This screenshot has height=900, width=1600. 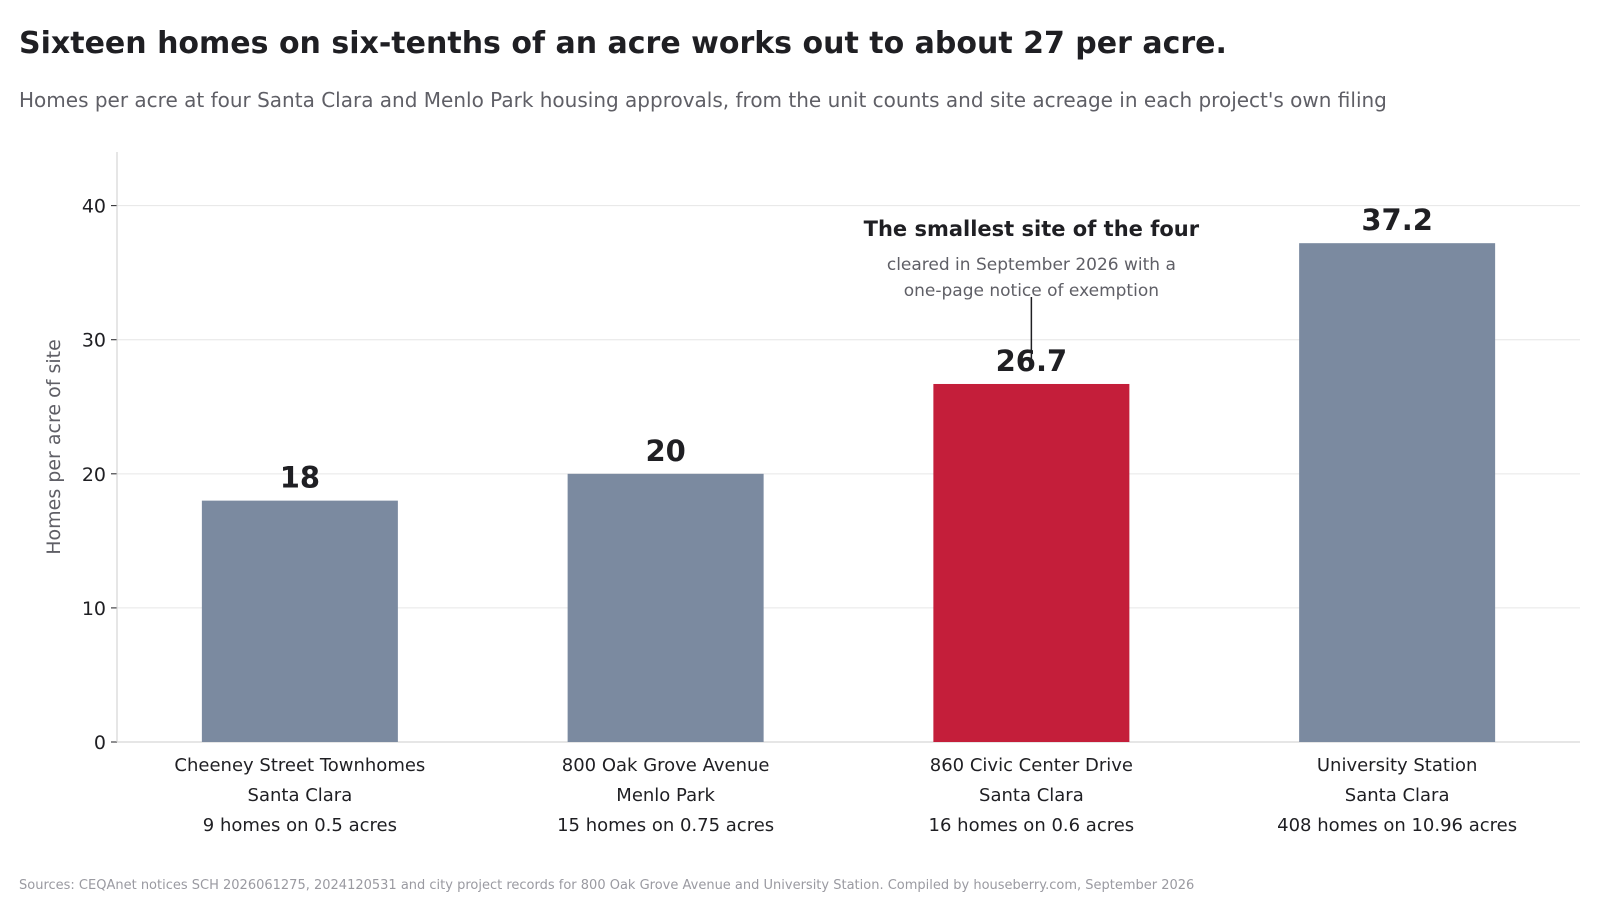 I want to click on x-tick-label-detail: 16 homes on 0.6 acres, so click(x=1032, y=825).